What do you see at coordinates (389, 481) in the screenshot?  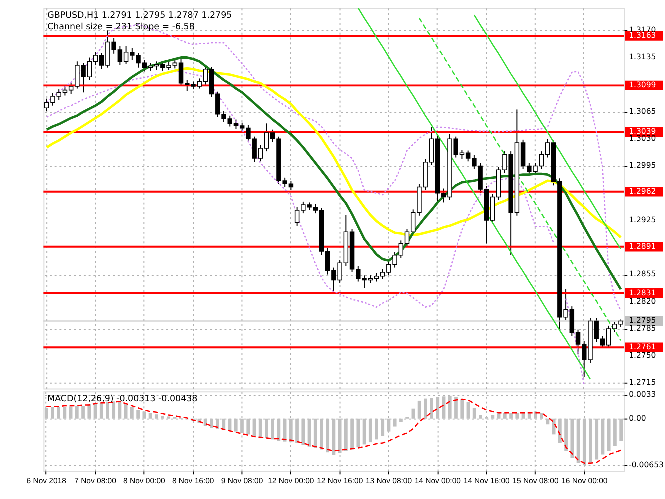 I see `x-tick-label: 13 Nov 08:00` at bounding box center [389, 481].